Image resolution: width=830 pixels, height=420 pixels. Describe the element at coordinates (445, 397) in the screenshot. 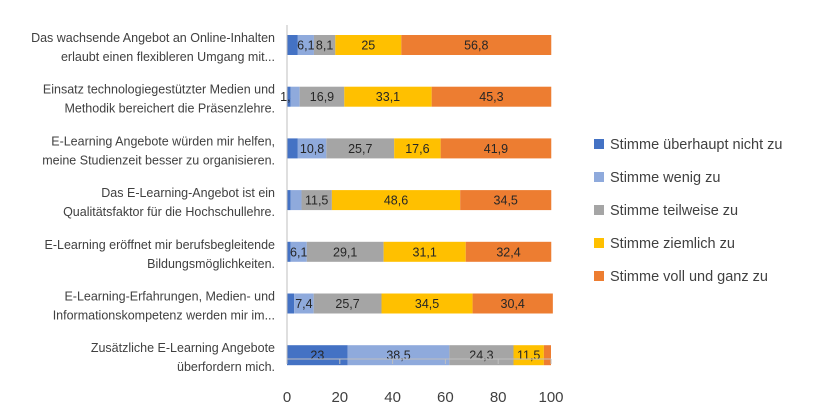

I see `x-tick-label: 60` at that location.